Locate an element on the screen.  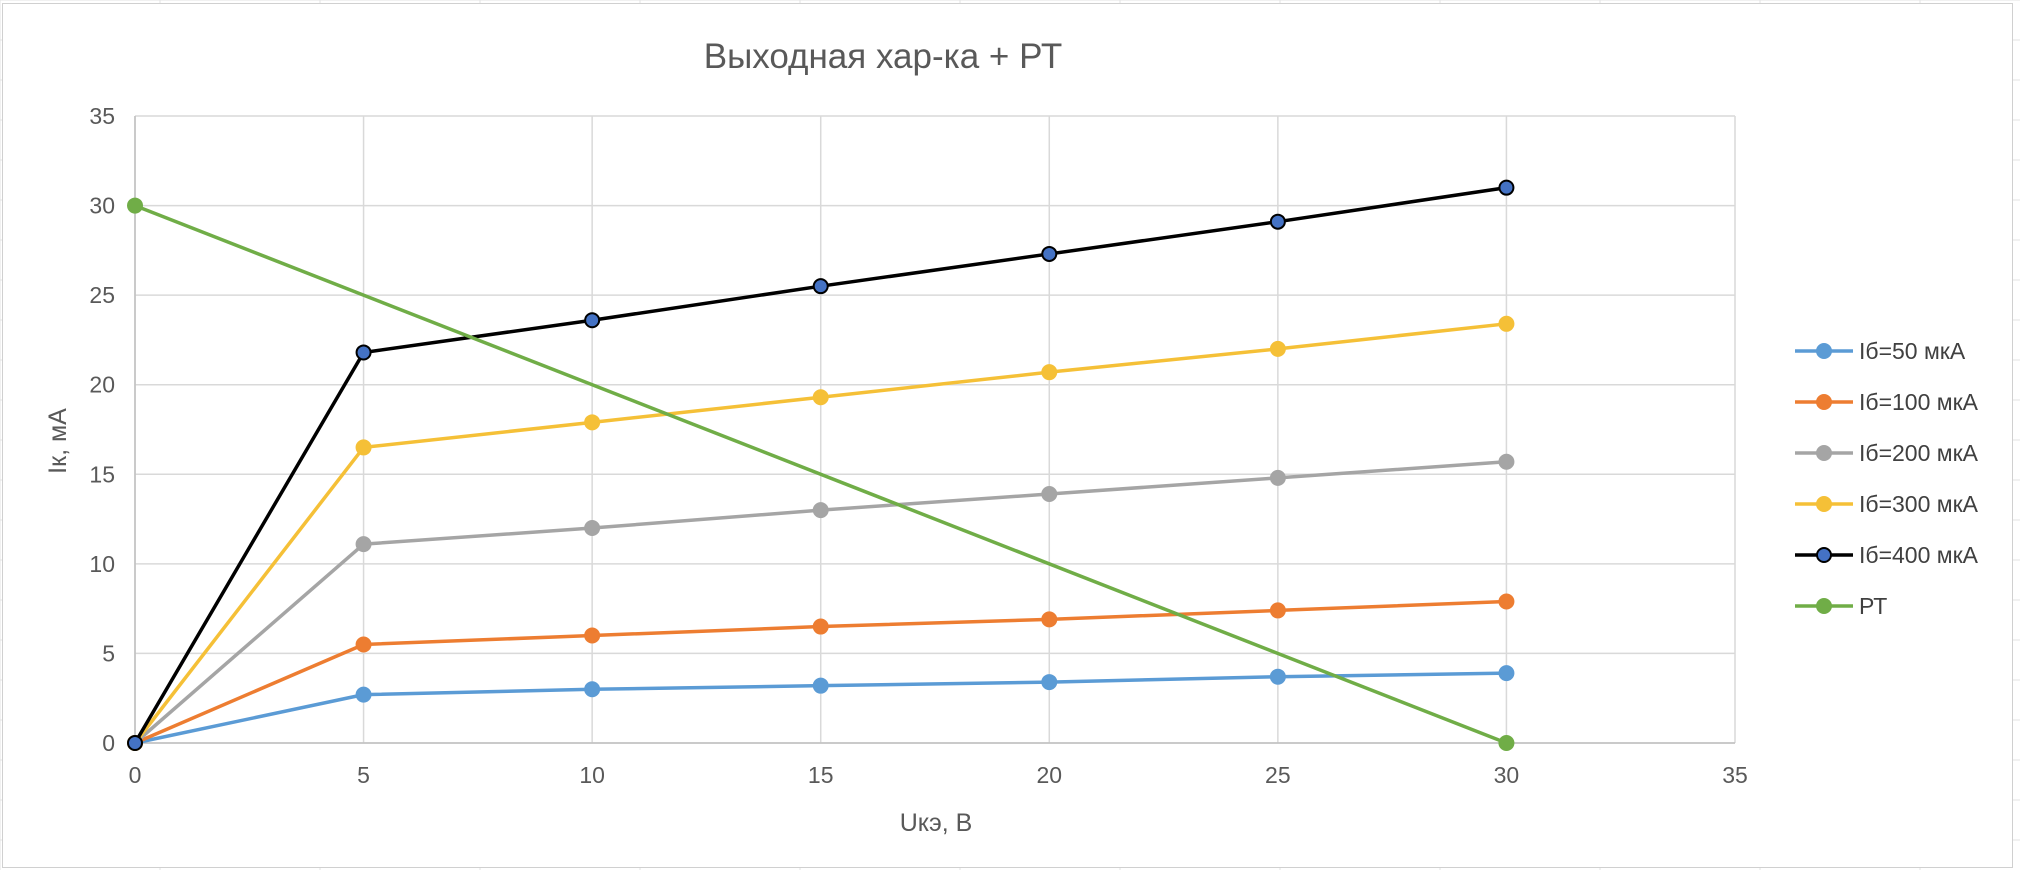
x-tick-label: 30 is located at coordinates (1507, 775).